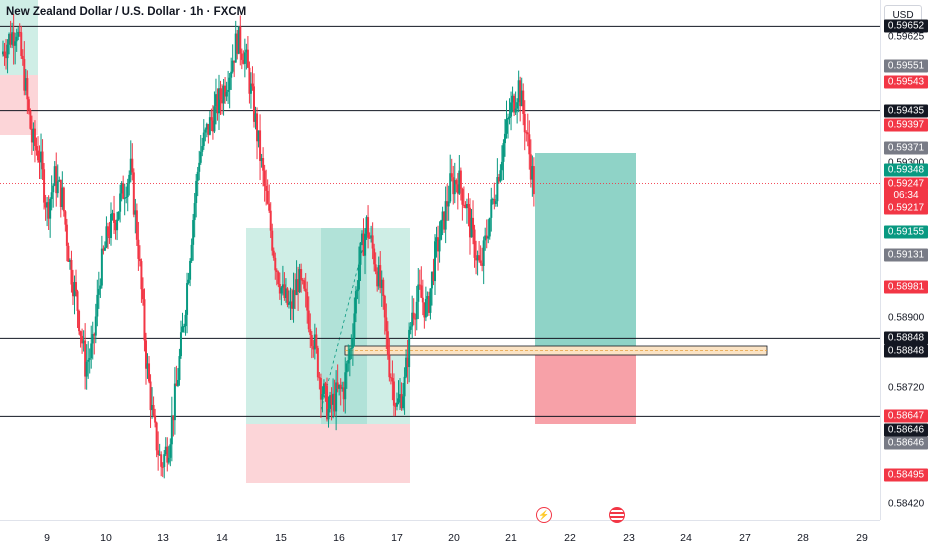  Describe the element at coordinates (906, 287) in the screenshot. I see `price-tag: 0.58981` at that location.